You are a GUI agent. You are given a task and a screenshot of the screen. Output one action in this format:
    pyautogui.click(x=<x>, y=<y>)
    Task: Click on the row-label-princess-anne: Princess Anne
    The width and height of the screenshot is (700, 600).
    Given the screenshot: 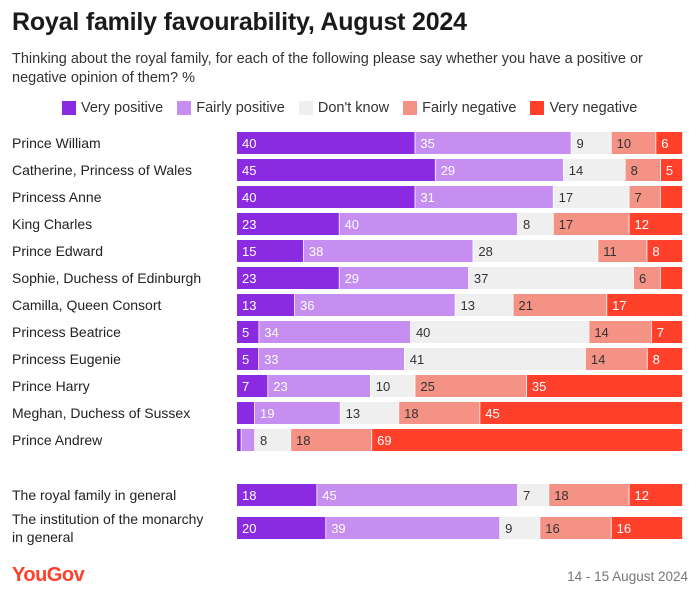 What is the action you would take?
    pyautogui.click(x=57, y=197)
    